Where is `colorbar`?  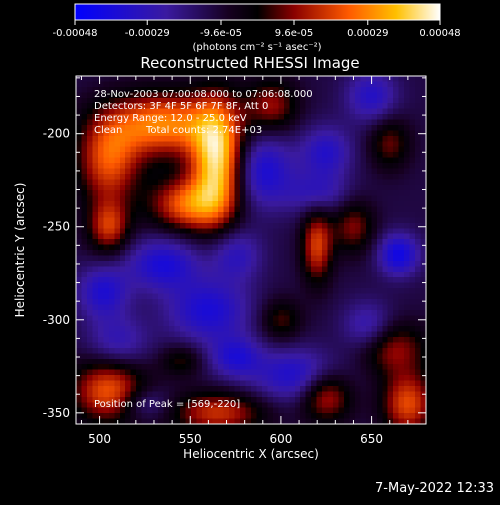
colorbar is located at coordinates (257, 12).